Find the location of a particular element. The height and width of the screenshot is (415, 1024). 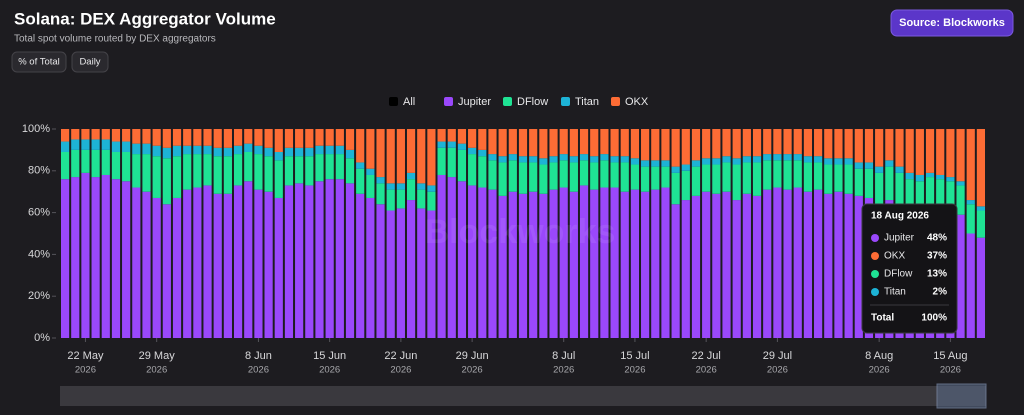

navigator is located at coordinates (523, 396).